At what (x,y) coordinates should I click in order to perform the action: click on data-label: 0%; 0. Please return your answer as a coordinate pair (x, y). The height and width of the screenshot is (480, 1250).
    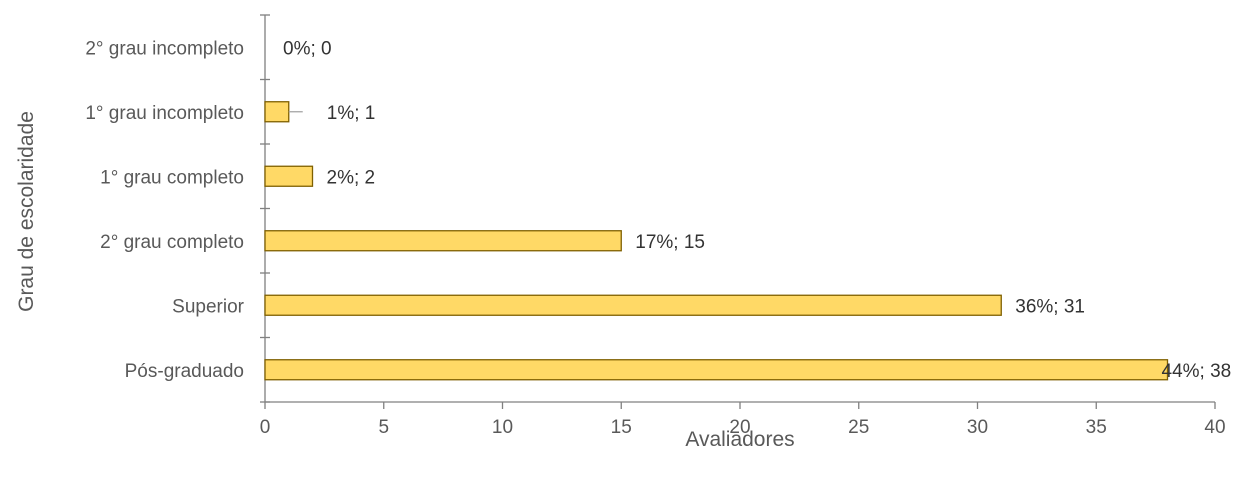
    Looking at the image, I should click on (307, 48).